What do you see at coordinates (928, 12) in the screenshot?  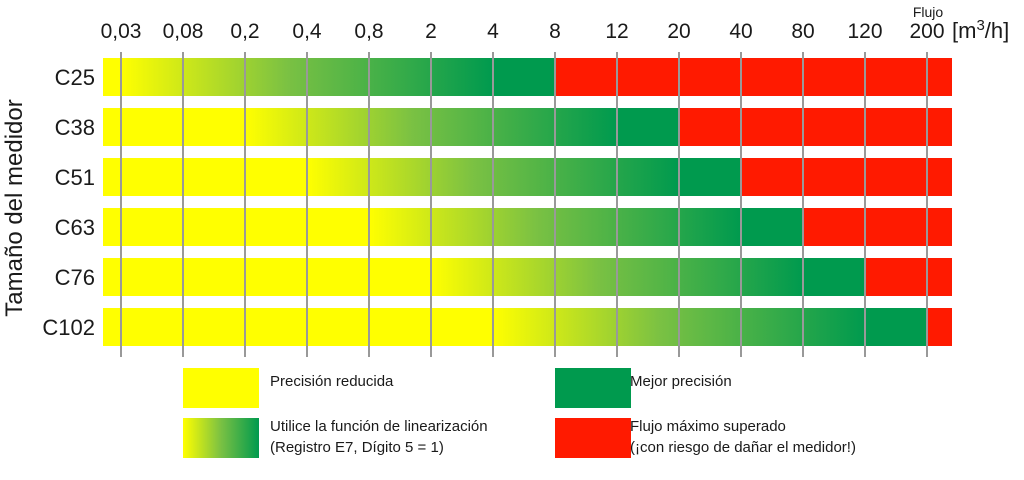 I see `x-axis-title: Flujo` at bounding box center [928, 12].